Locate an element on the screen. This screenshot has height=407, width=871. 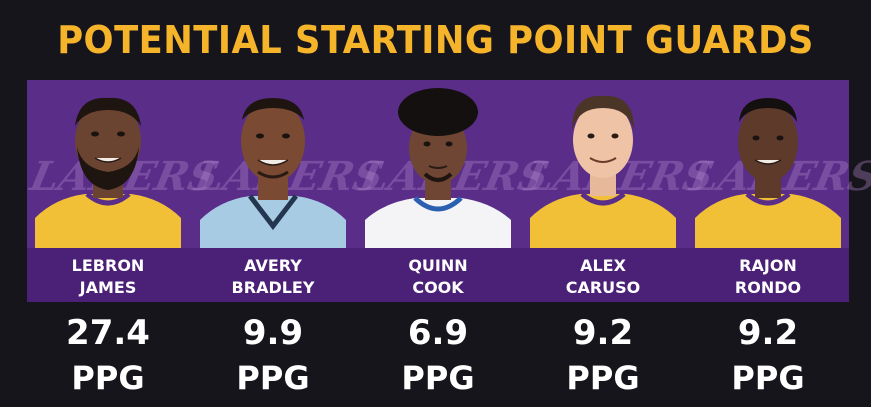
player-card: LAKERS LEBRON JAMES is located at coordinates (124, 191).